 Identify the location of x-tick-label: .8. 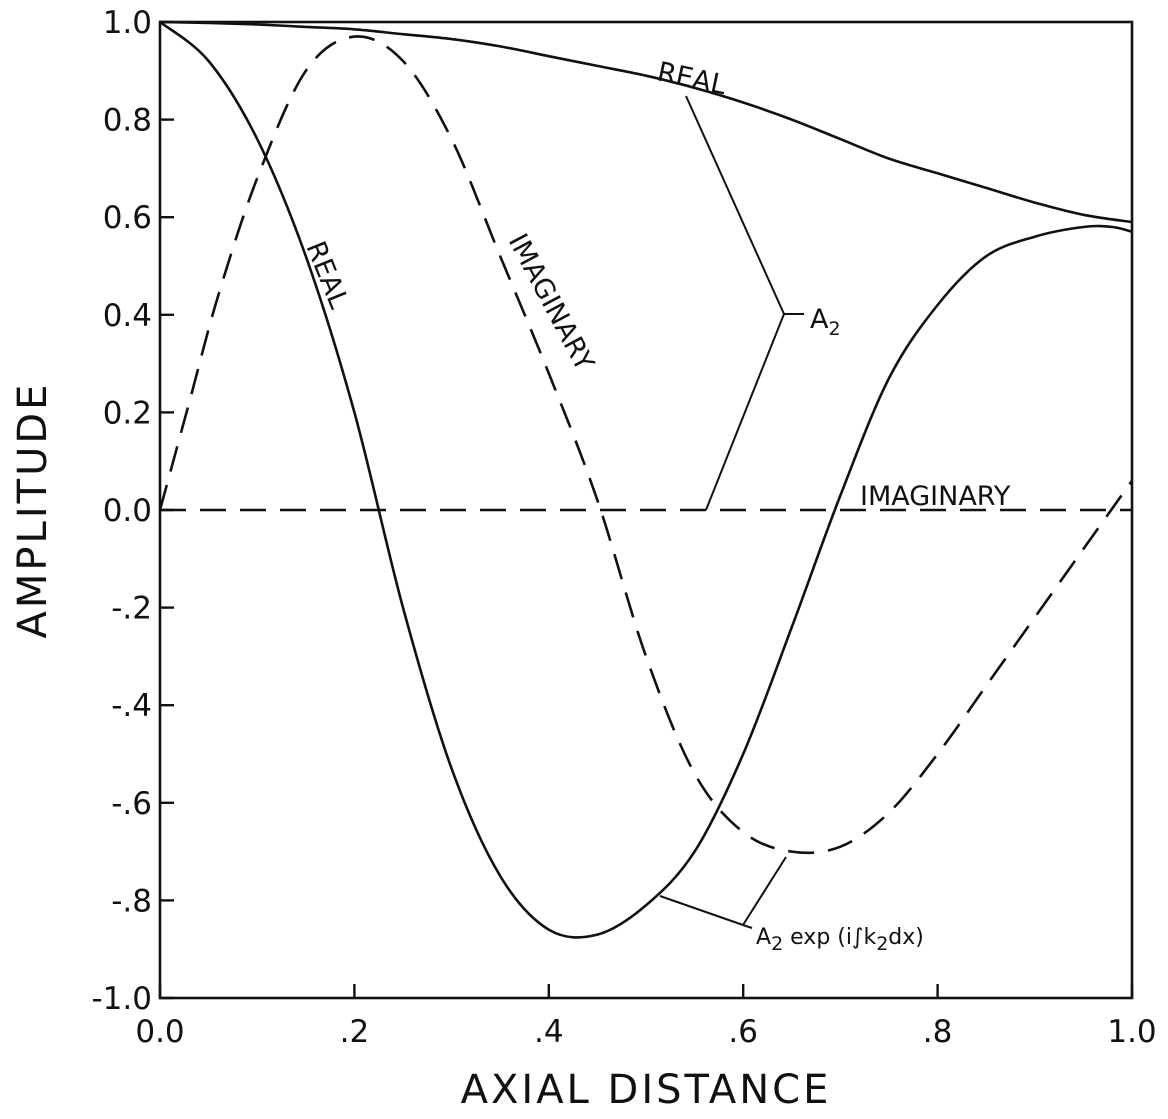
(938, 1032).